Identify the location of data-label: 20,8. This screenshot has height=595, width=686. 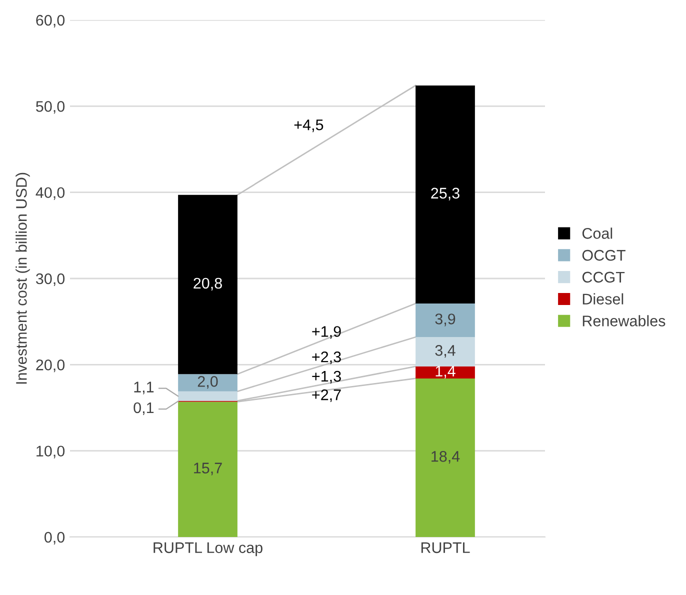
(208, 284).